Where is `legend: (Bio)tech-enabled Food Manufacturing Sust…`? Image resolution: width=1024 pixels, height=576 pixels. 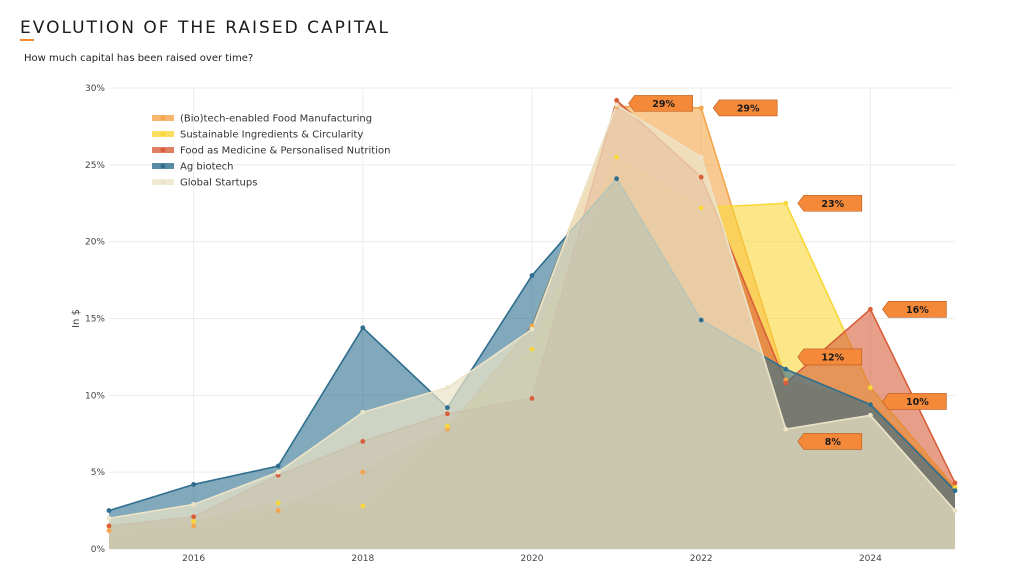
legend: (Bio)tech-enabled Food Manufacturing Sust… is located at coordinates (271, 151).